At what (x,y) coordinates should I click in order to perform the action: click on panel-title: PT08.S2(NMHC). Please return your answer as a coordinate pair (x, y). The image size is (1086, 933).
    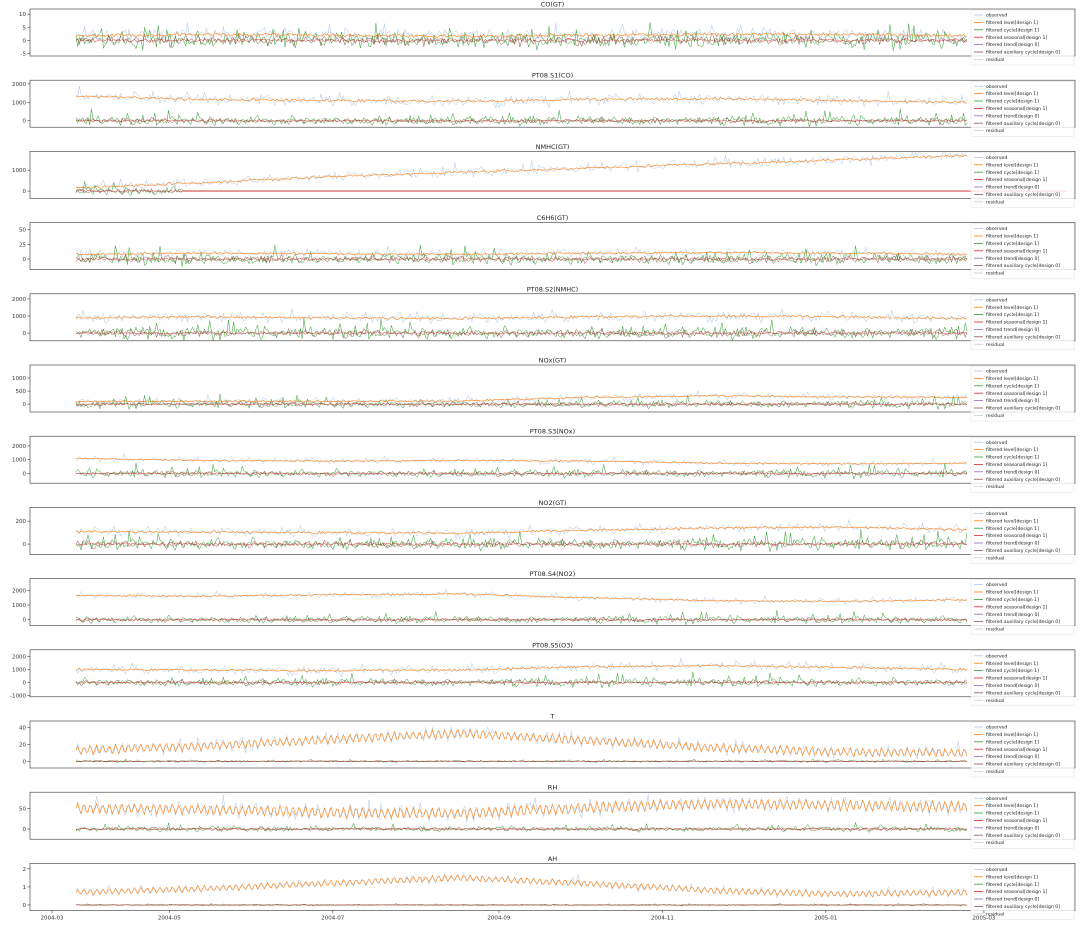
    Looking at the image, I should click on (552, 289).